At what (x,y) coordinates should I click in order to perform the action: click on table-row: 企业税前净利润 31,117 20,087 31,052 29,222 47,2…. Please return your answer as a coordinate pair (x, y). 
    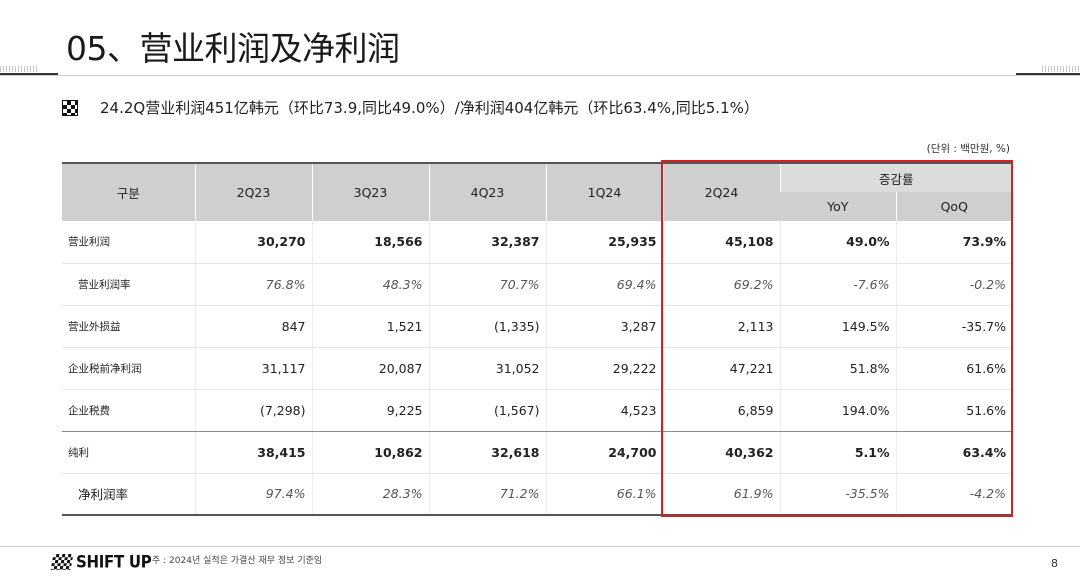
    Looking at the image, I should click on (537, 368).